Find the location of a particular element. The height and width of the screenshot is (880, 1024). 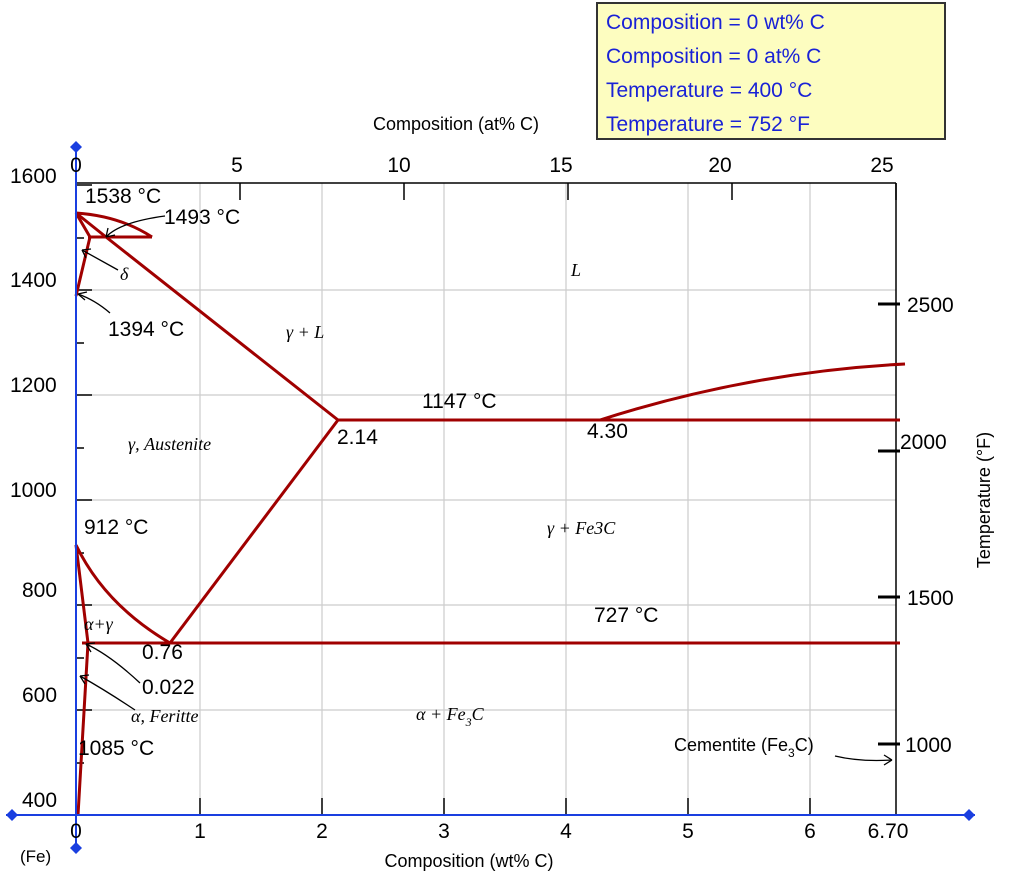

right-tick-label: 1500 is located at coordinates (930, 598).